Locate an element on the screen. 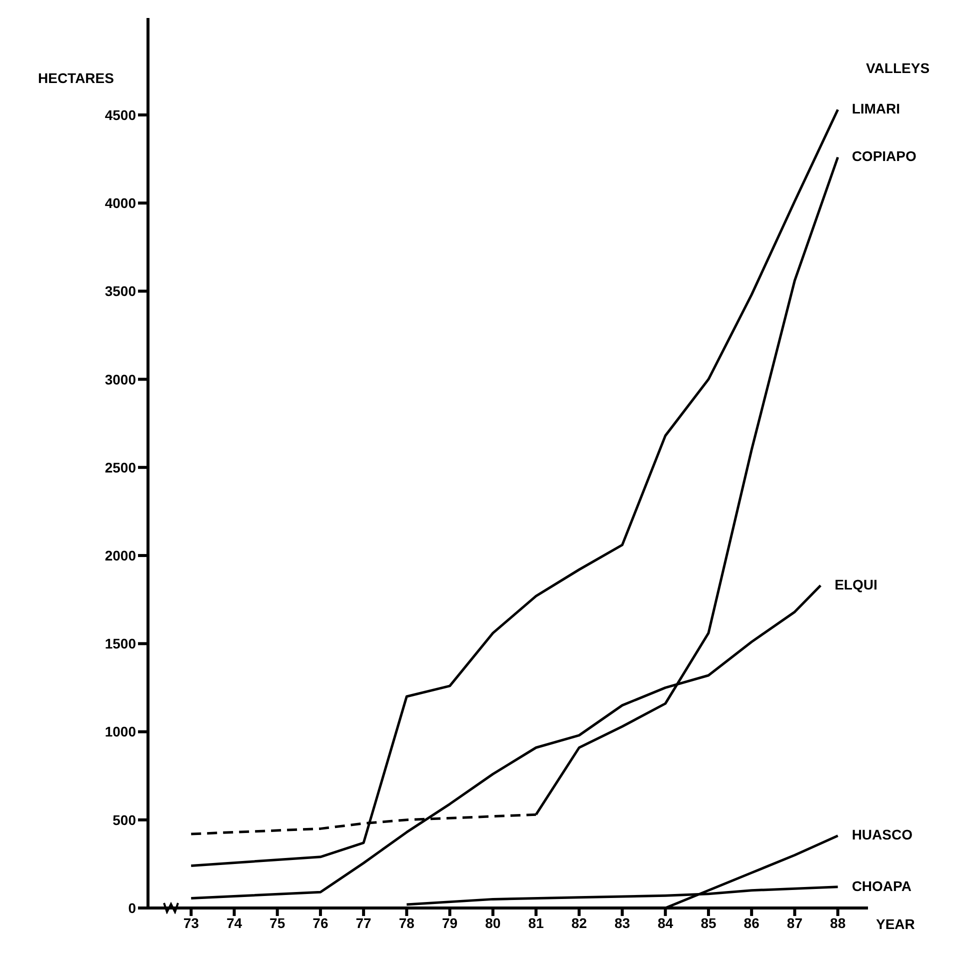  x-tick-label: 80 is located at coordinates (493, 922).